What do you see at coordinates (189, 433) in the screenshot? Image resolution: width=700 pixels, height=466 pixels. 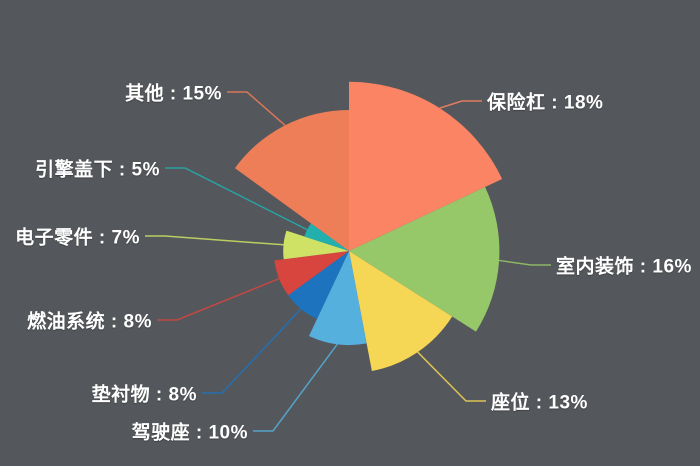 I see `slice-label: 驾驶座 : 10%` at bounding box center [189, 433].